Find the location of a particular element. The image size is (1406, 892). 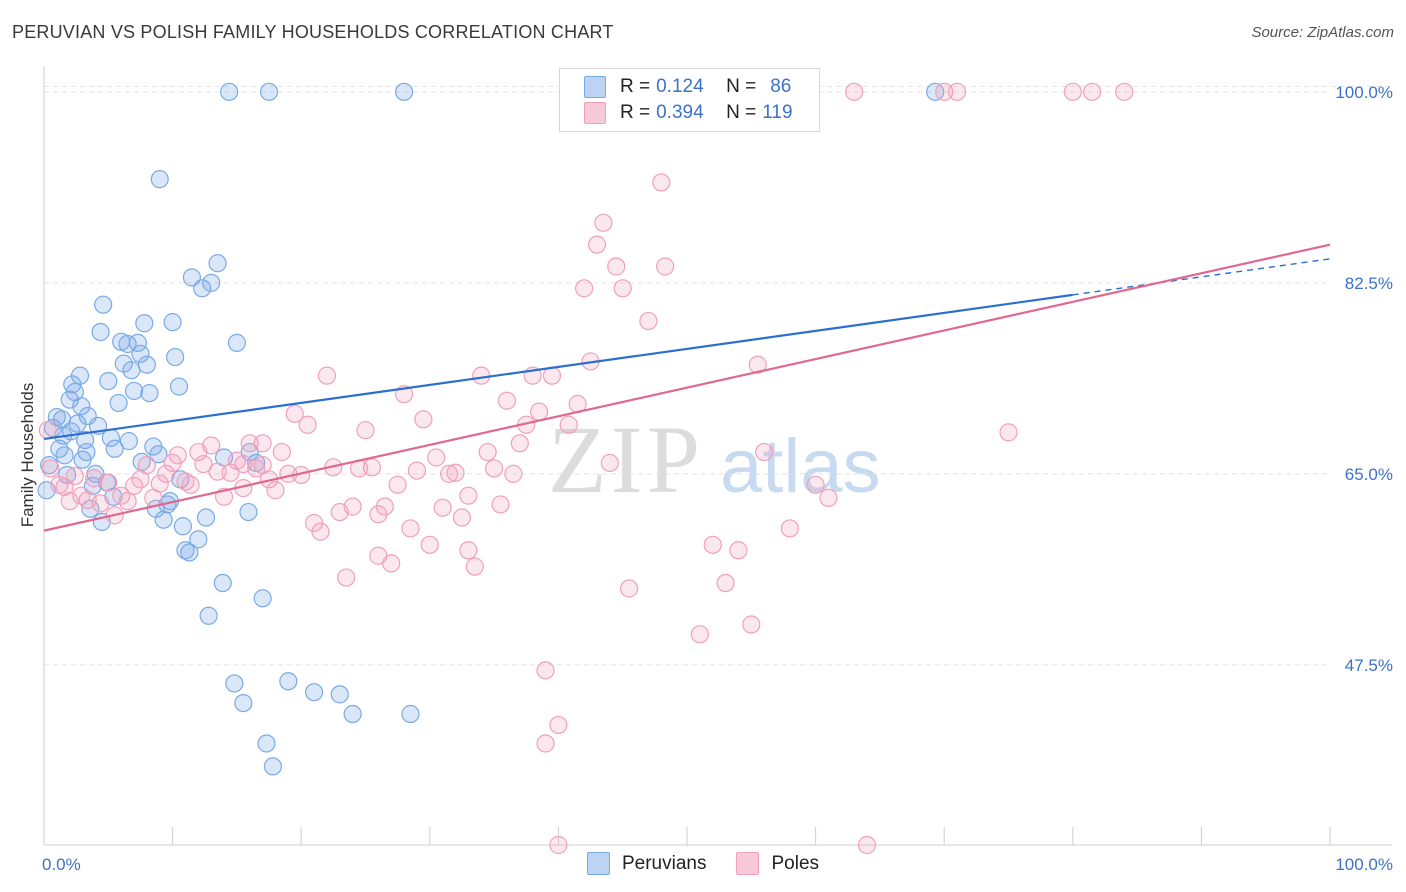

legend-swatch-poles is located at coordinates (595, 113).